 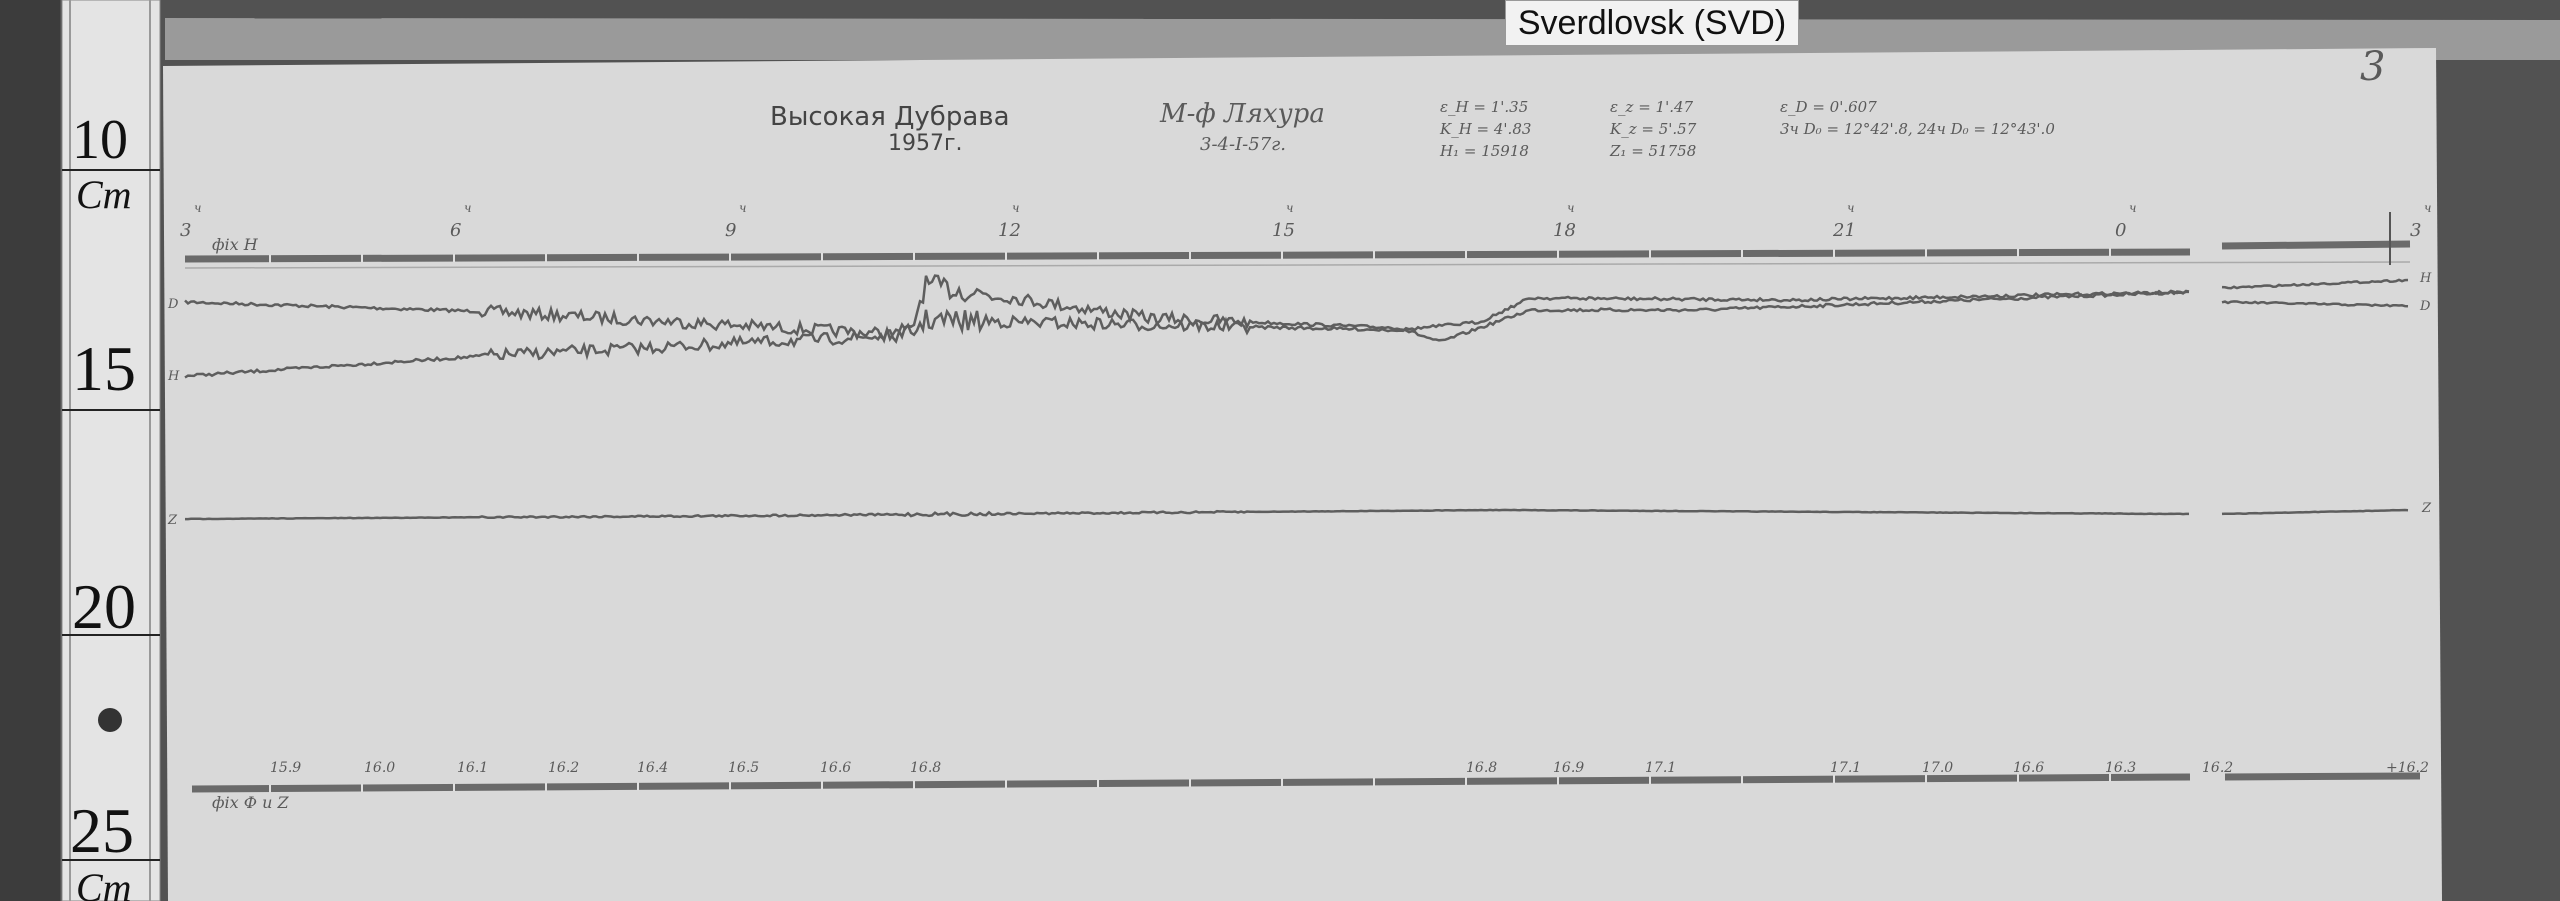 I want to click on hour-mark: 15, so click(x=1283, y=230).